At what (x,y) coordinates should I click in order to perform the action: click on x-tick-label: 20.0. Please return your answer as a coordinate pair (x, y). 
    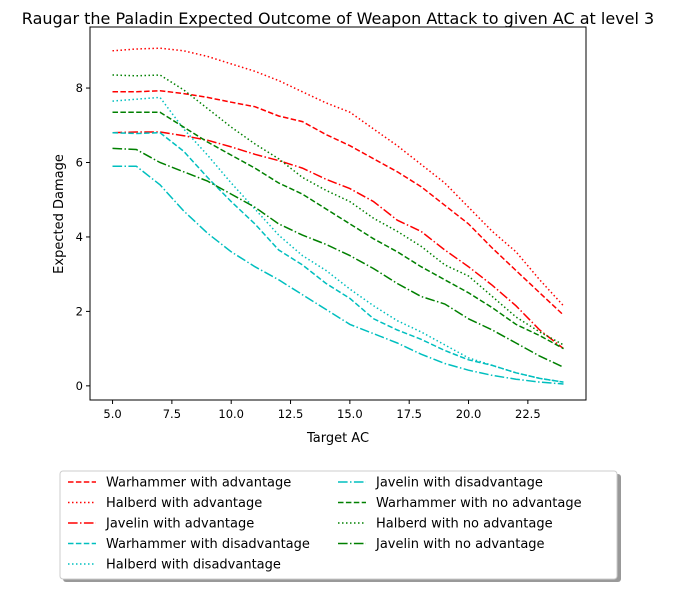
    Looking at the image, I should click on (469, 414).